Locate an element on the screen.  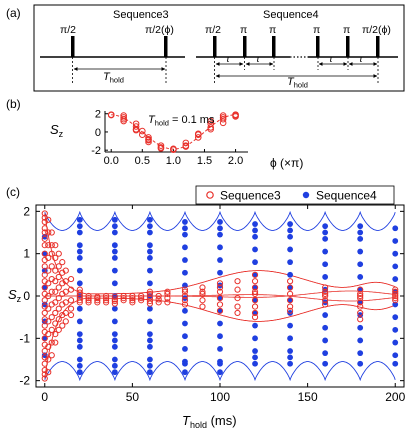
panel-c-ytick-label: -2 is located at coordinates (24, 381).